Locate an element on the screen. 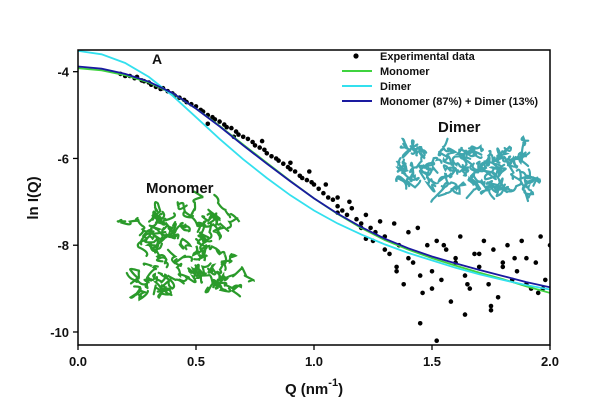 The image size is (600, 403). x-axis-title-close: ) is located at coordinates (340, 389).